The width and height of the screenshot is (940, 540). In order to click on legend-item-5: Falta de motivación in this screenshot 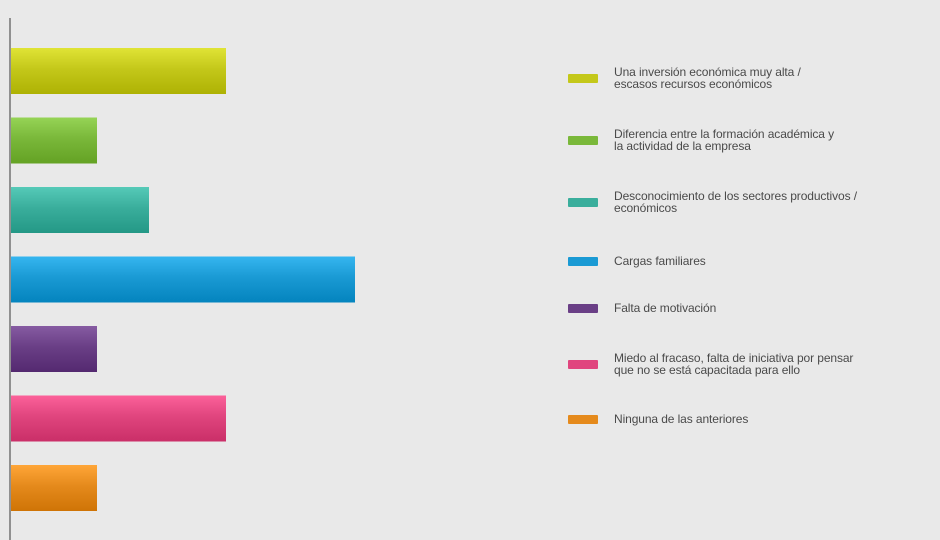, I will do `click(751, 308)`.